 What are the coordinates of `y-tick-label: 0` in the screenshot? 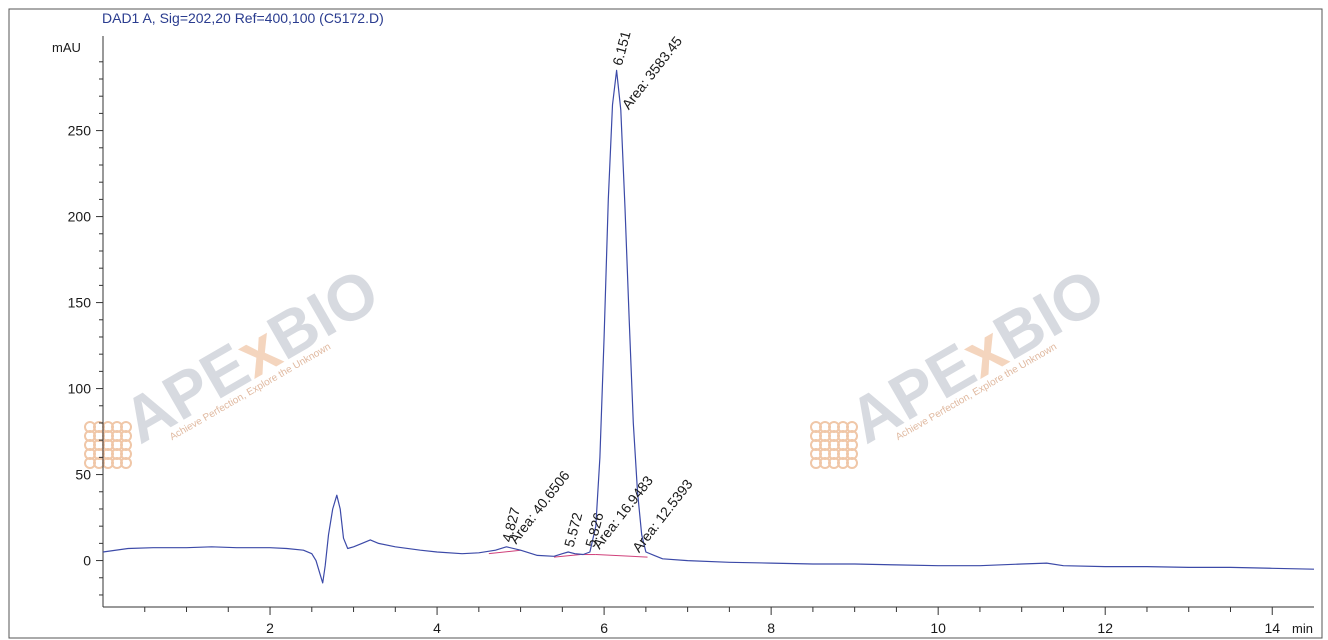 It's located at (87, 561).